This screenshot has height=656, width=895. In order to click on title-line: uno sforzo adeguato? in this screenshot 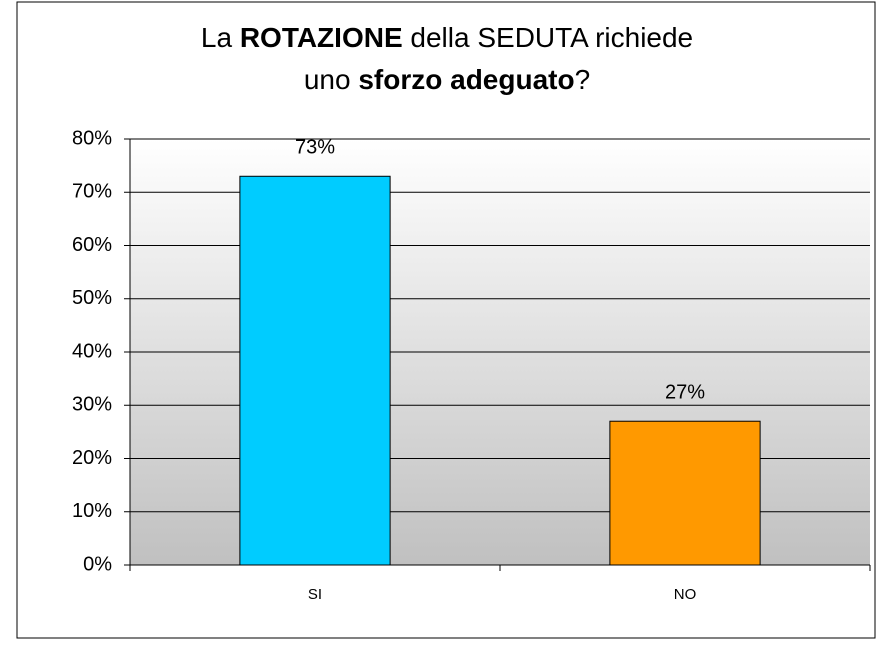, I will do `click(447, 79)`.